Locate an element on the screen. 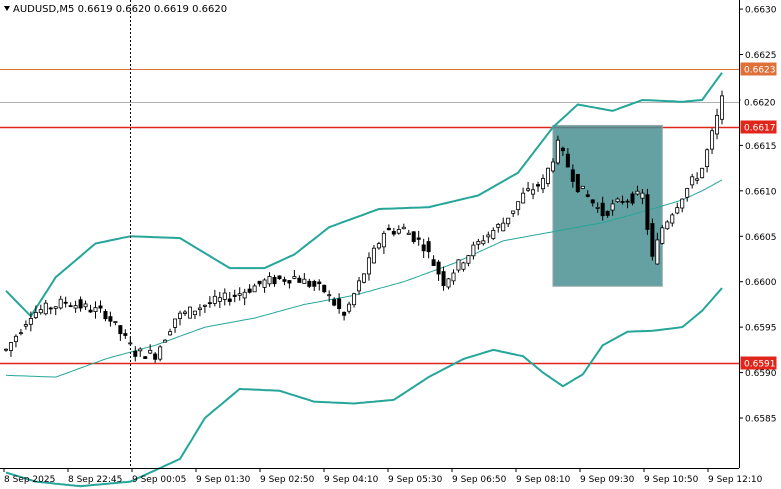  dropdown-triangle-icon is located at coordinates (7, 8).